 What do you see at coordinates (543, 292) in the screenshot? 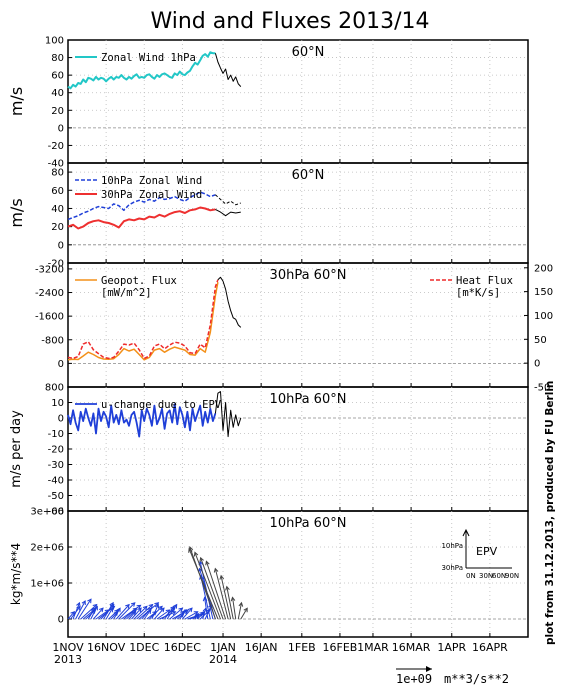
I see `y2-tick-label: 150` at bounding box center [543, 292].